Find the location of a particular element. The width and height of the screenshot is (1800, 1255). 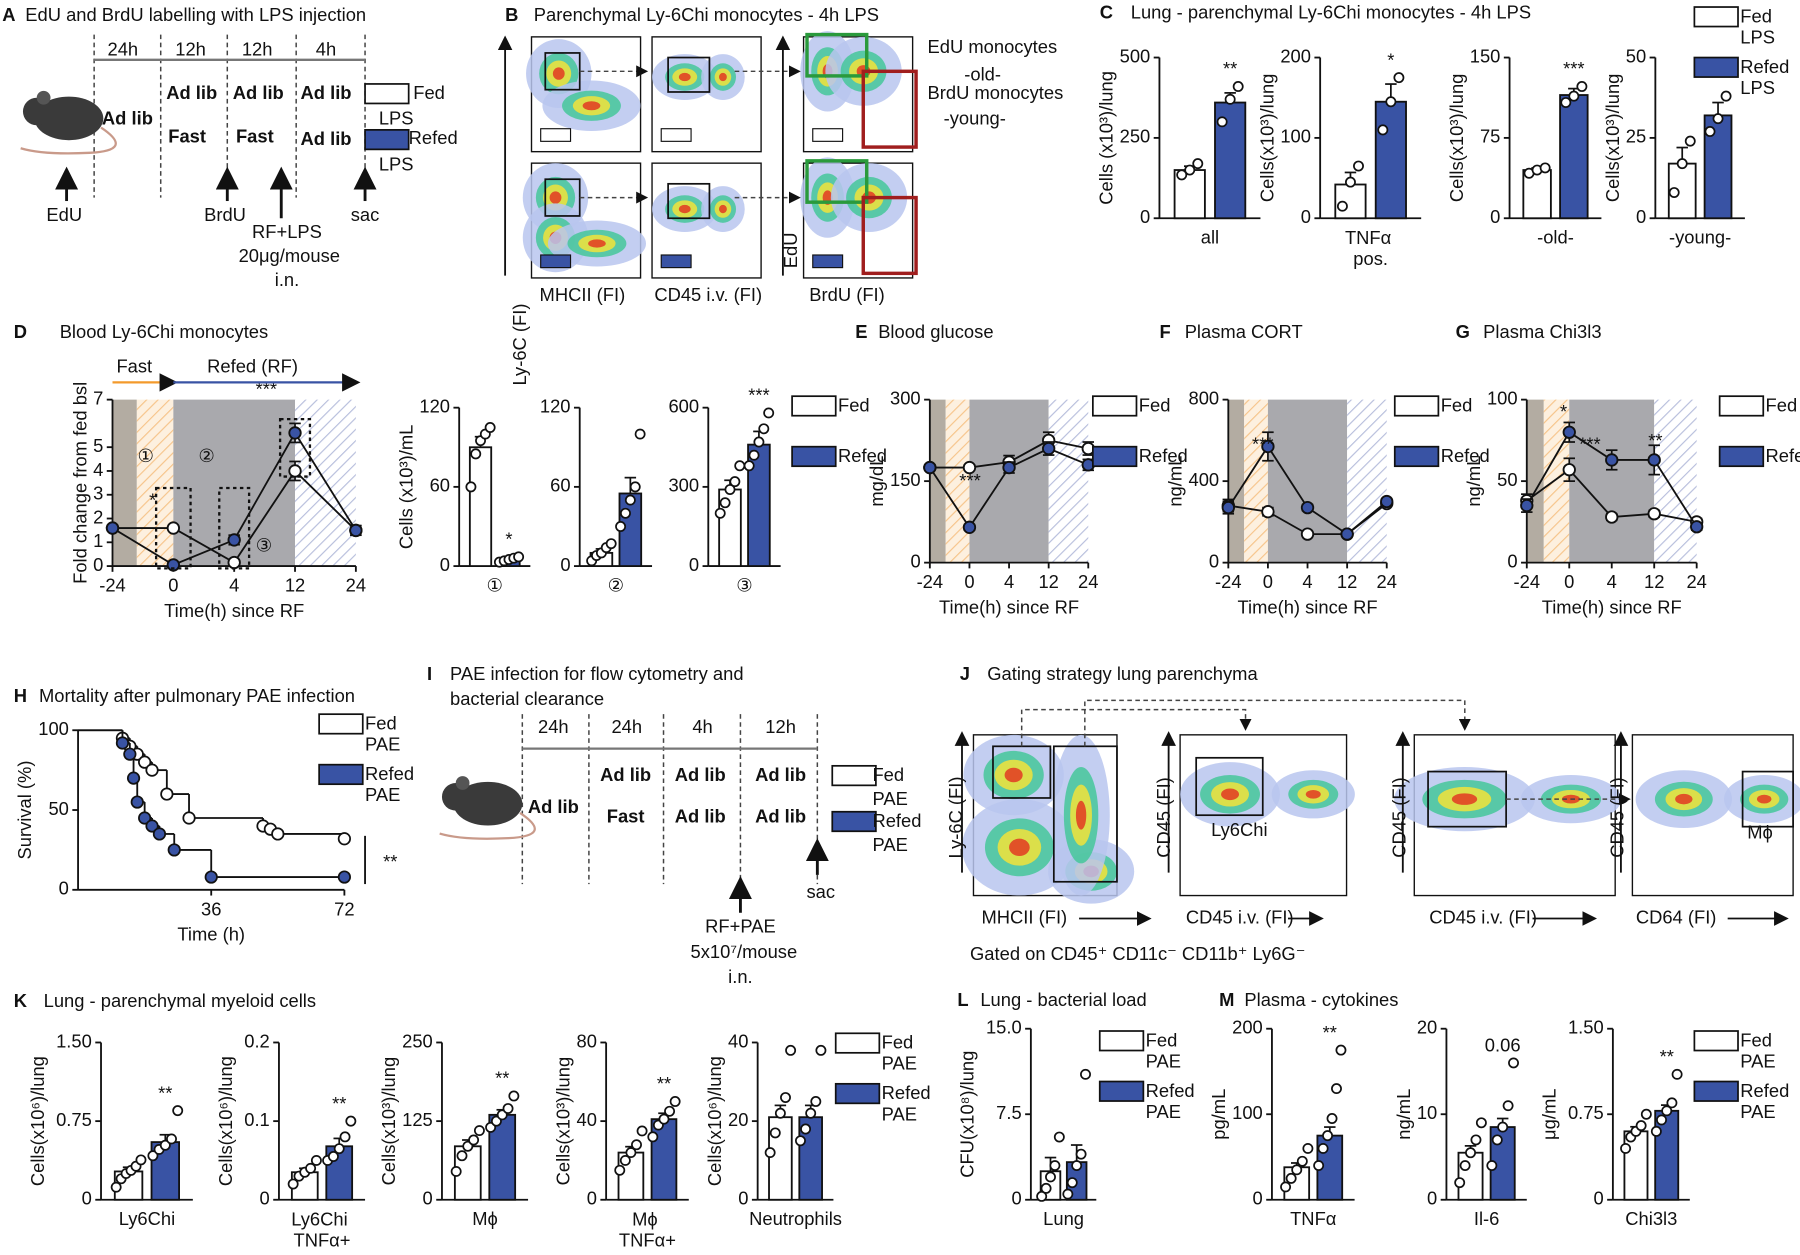

y-tick-label: 250 is located at coordinates (1135, 136).